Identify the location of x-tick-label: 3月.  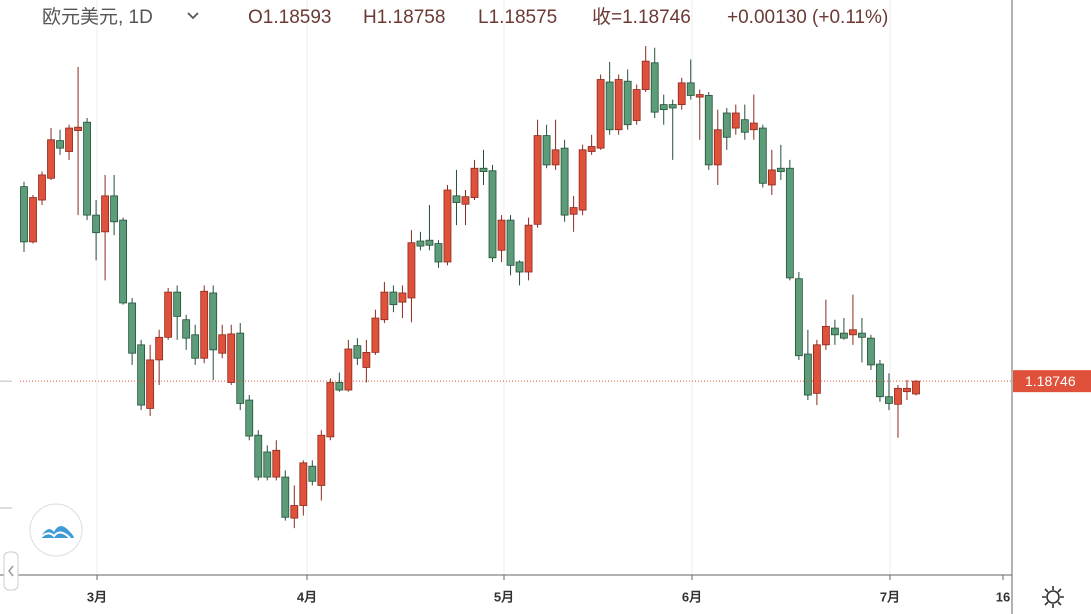
(97, 596).